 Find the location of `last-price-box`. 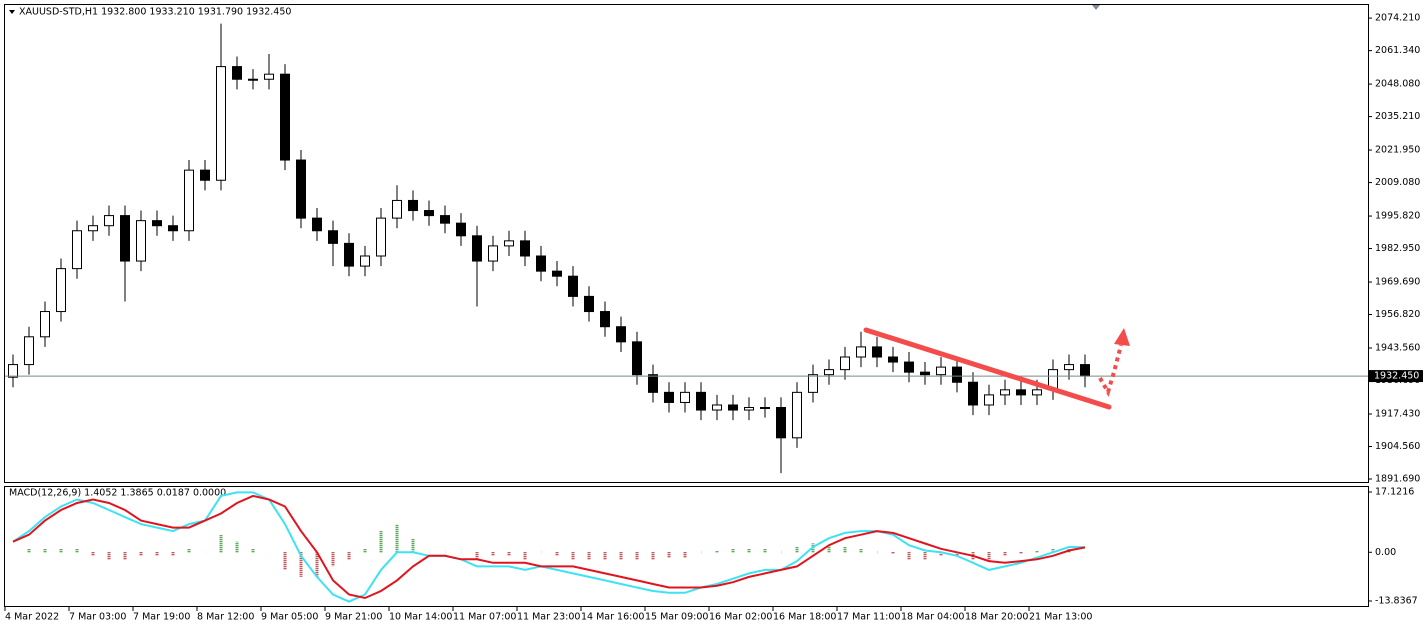

last-price-box is located at coordinates (1396, 376).